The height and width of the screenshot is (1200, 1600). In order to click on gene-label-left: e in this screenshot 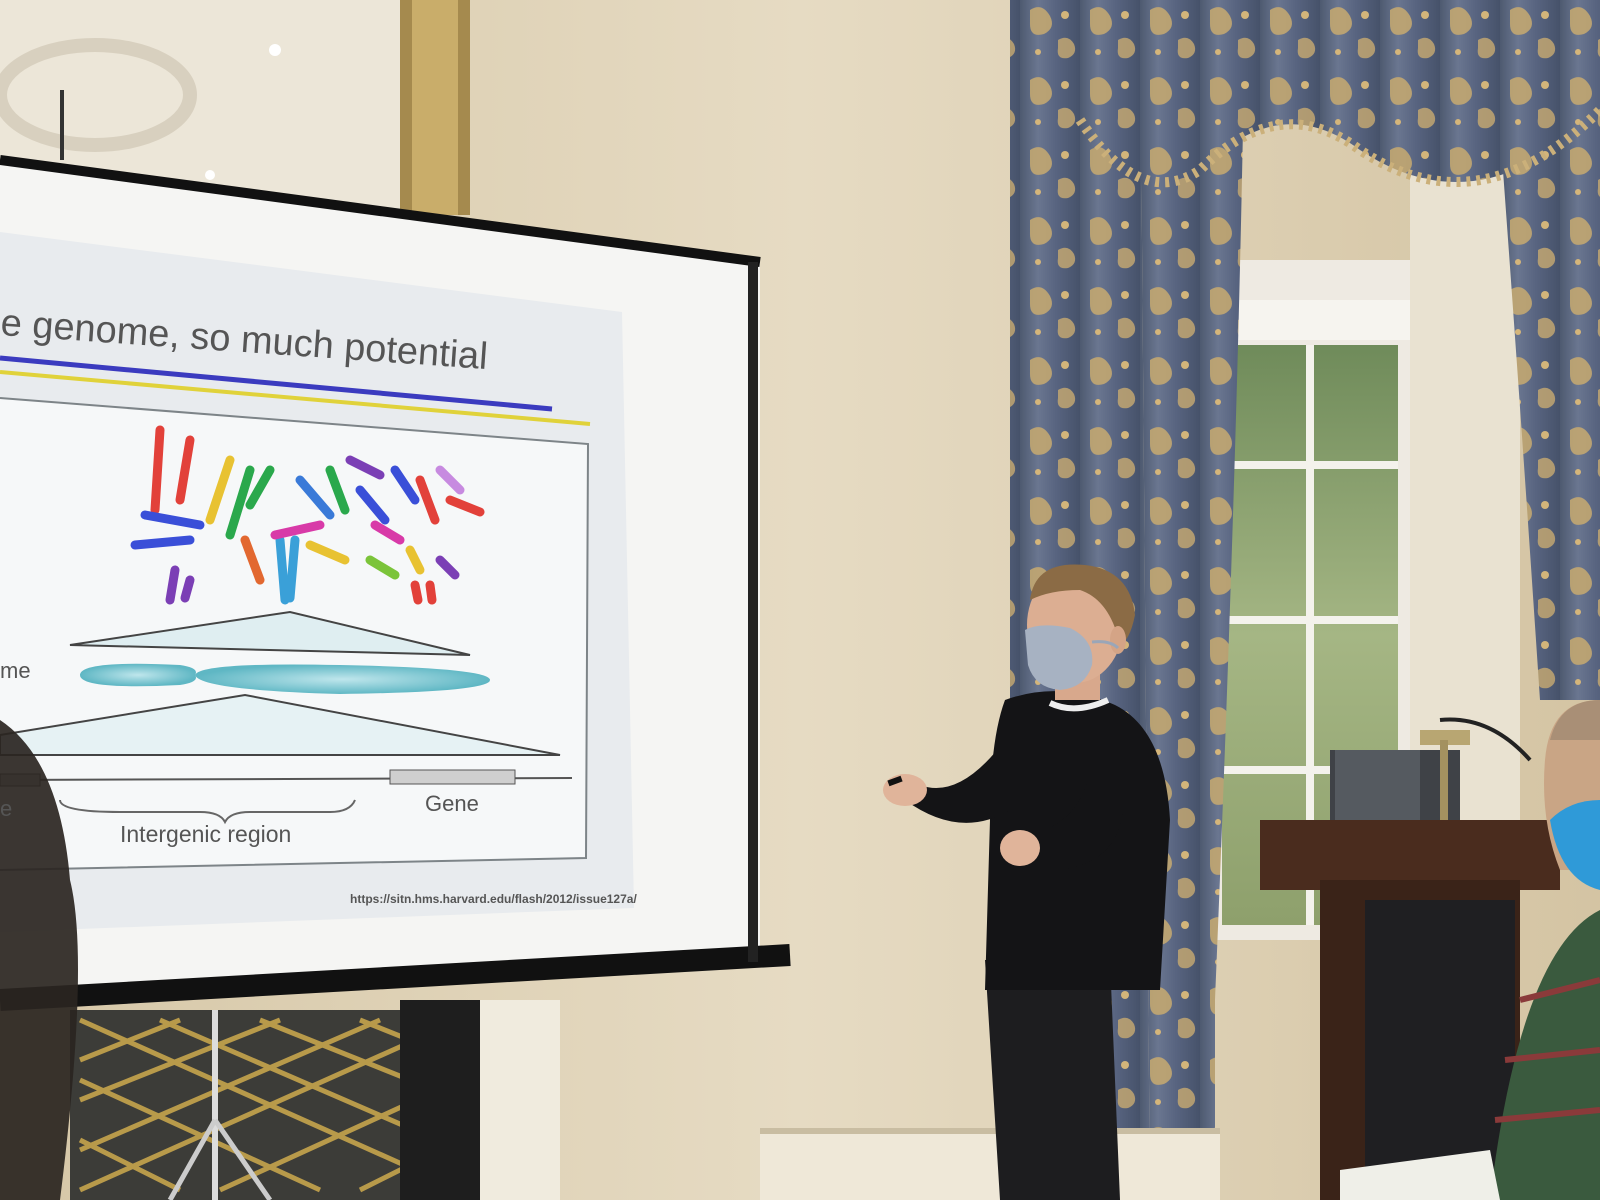, I will do `click(6, 808)`.